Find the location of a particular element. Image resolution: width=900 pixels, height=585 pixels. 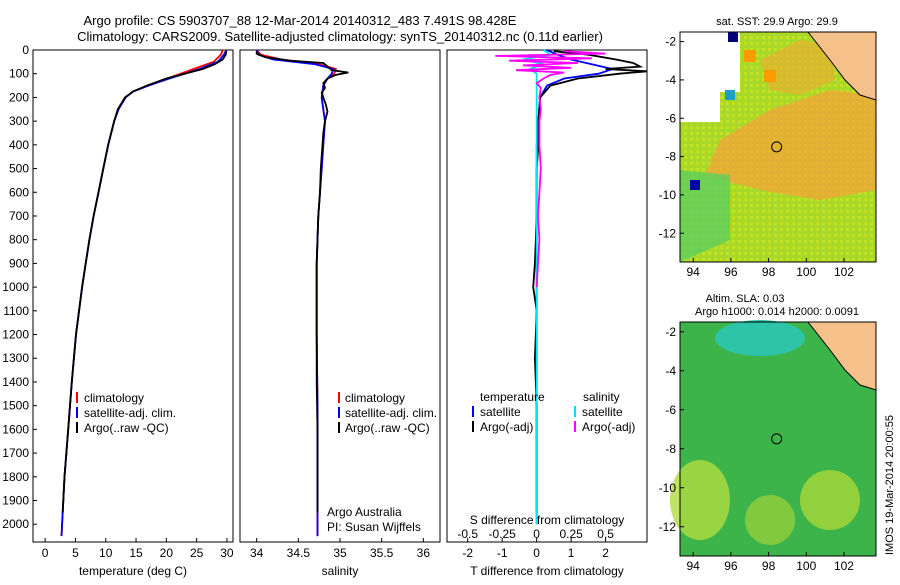

y-tick-label: 700 is located at coordinates (19, 216).